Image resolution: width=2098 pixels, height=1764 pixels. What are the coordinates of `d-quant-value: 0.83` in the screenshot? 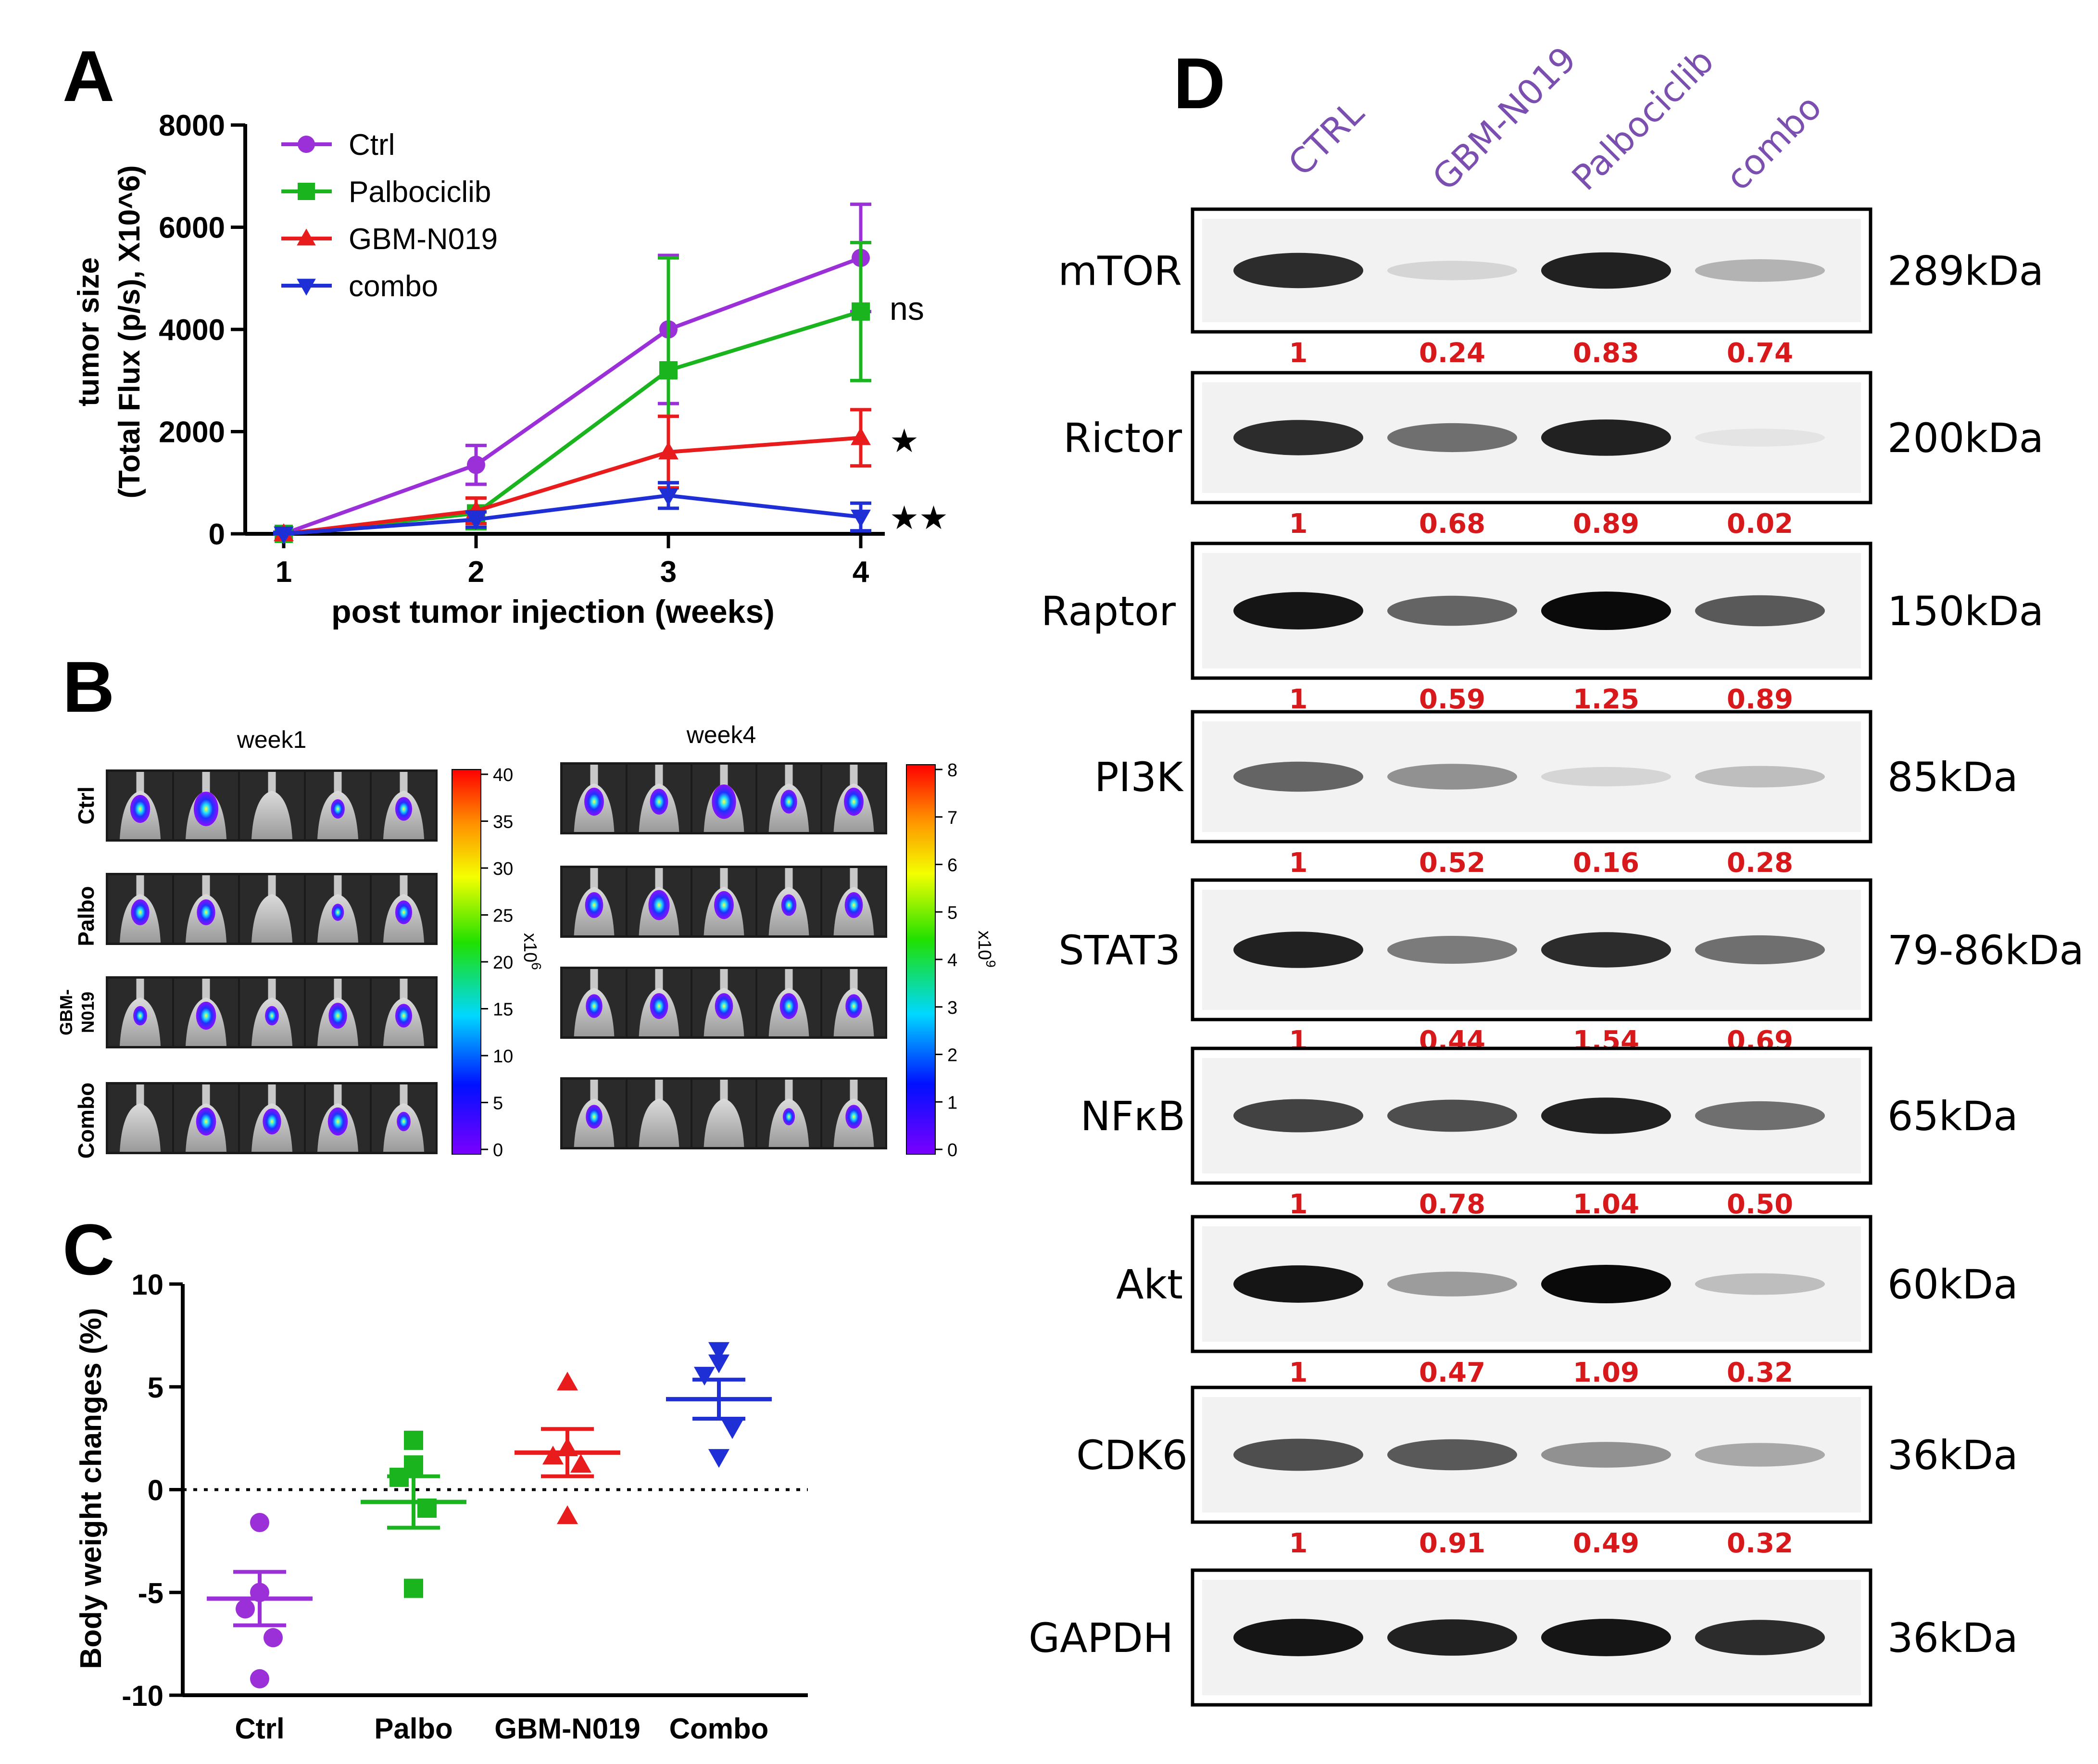 It's located at (1606, 354).